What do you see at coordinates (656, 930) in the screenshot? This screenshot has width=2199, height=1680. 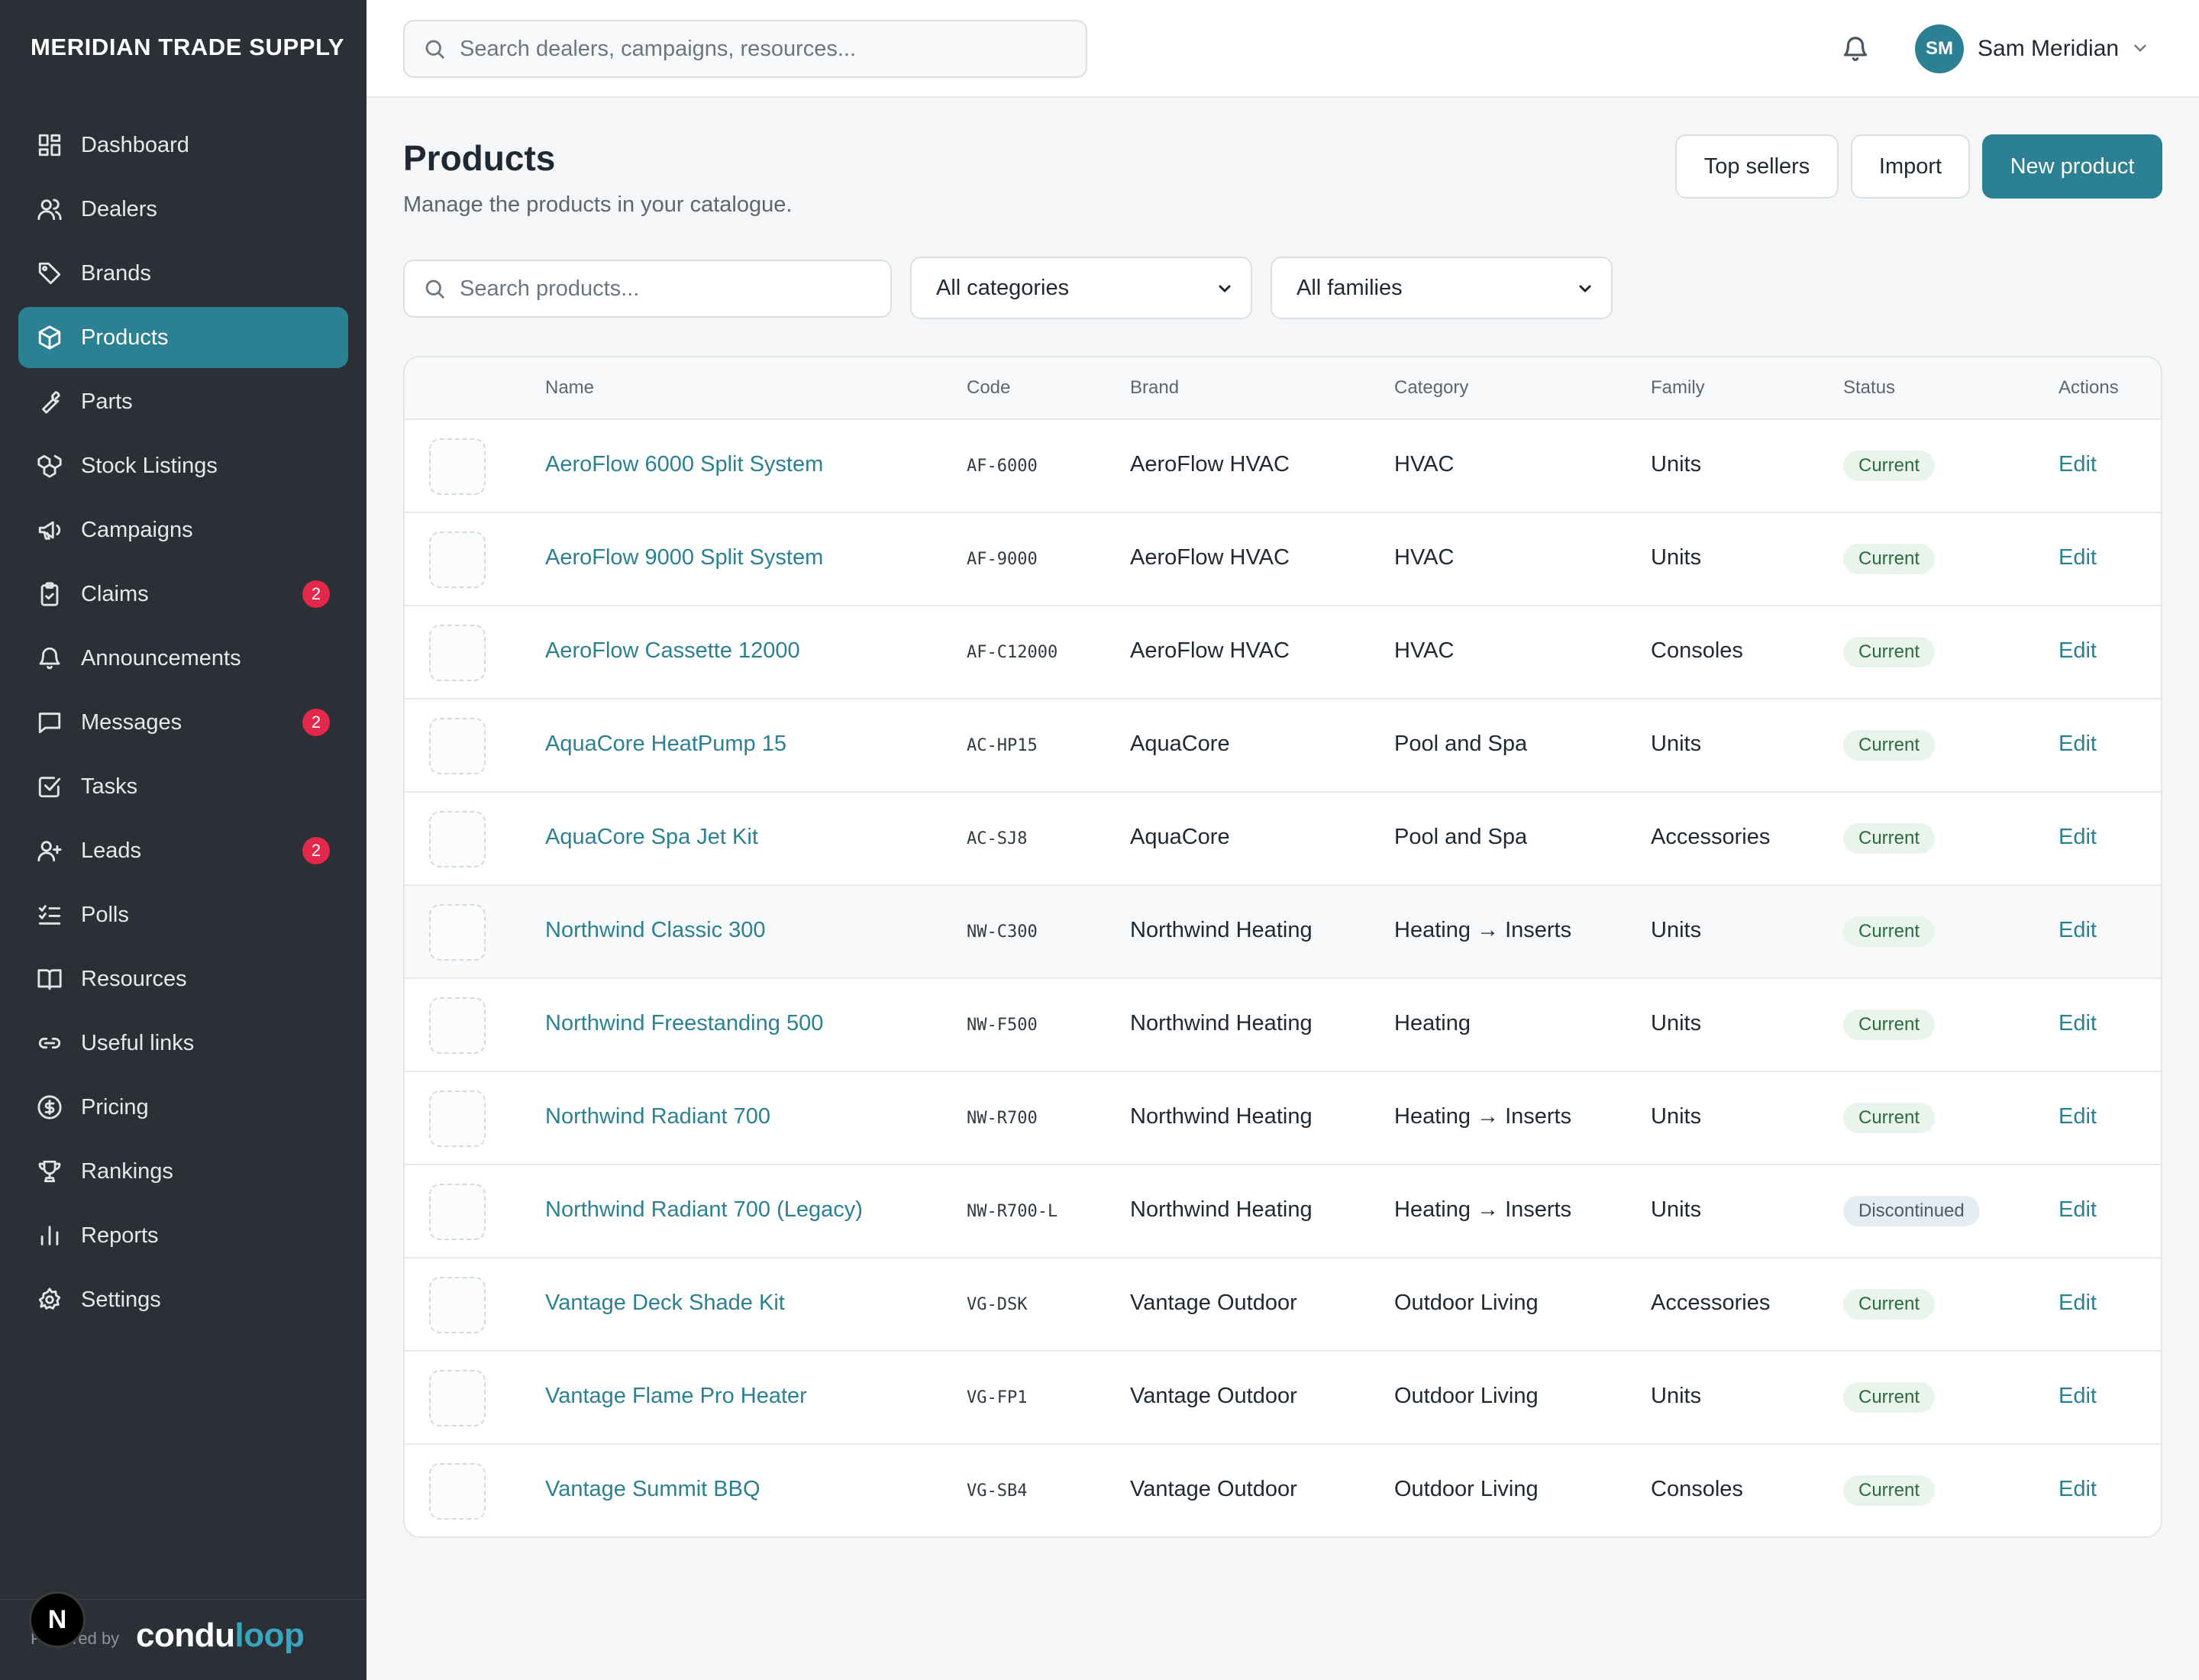 I see `product-name-link: Northwind Classic 300` at bounding box center [656, 930].